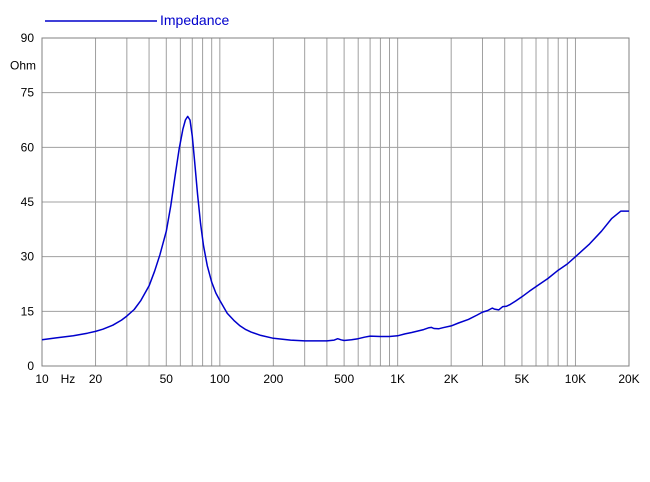  Describe the element at coordinates (28, 93) in the screenshot. I see `y-tick-label: 75` at that location.